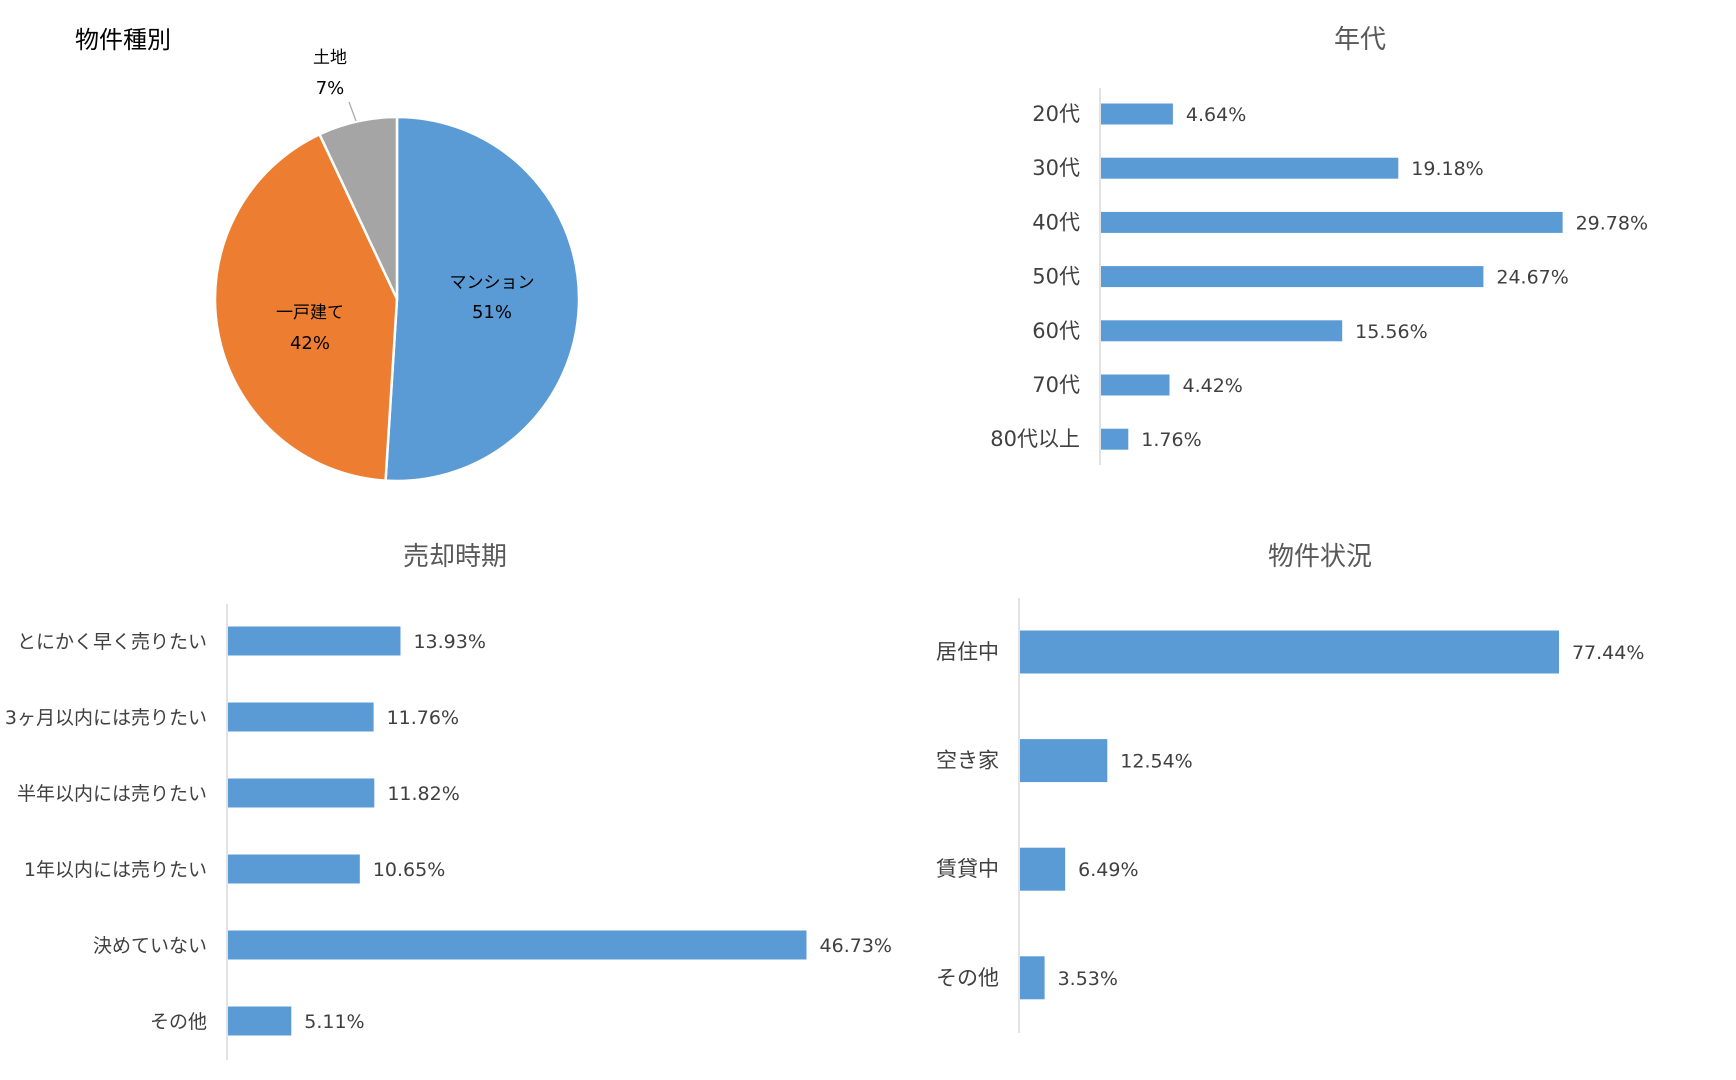  I want to click on data-label: 1.76%, so click(1171, 440).